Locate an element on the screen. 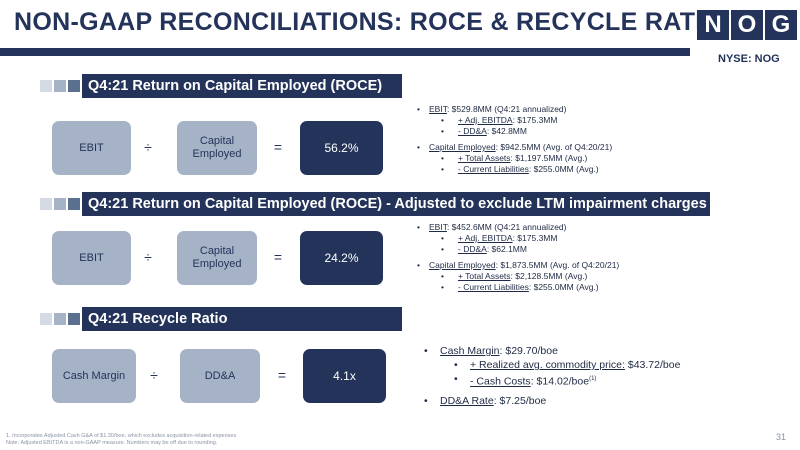 The height and width of the screenshot is (450, 800). bullet-item: • EBIT: $529.8MM (Q4:21 annualized) is located at coordinates (492, 109).